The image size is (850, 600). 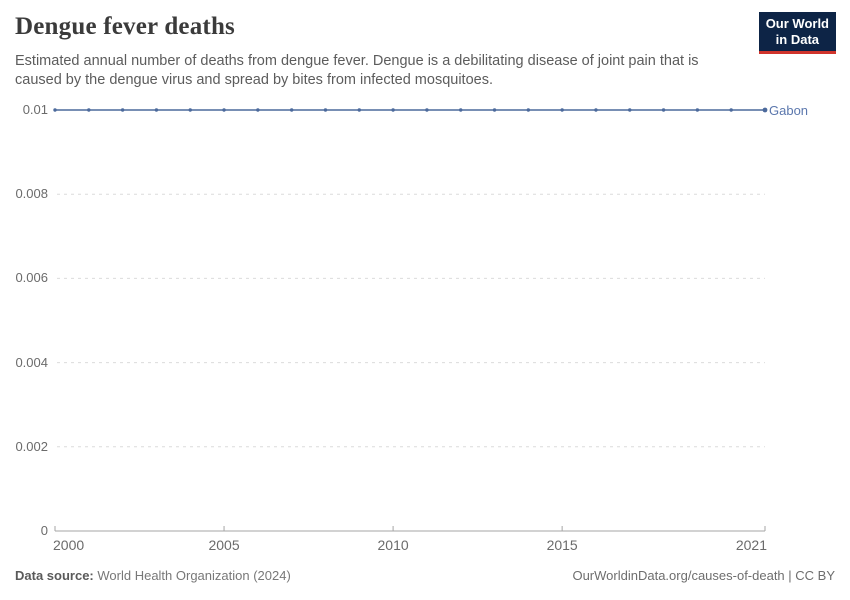 What do you see at coordinates (54, 575) in the screenshot?
I see `data-source-label: Data source:` at bounding box center [54, 575].